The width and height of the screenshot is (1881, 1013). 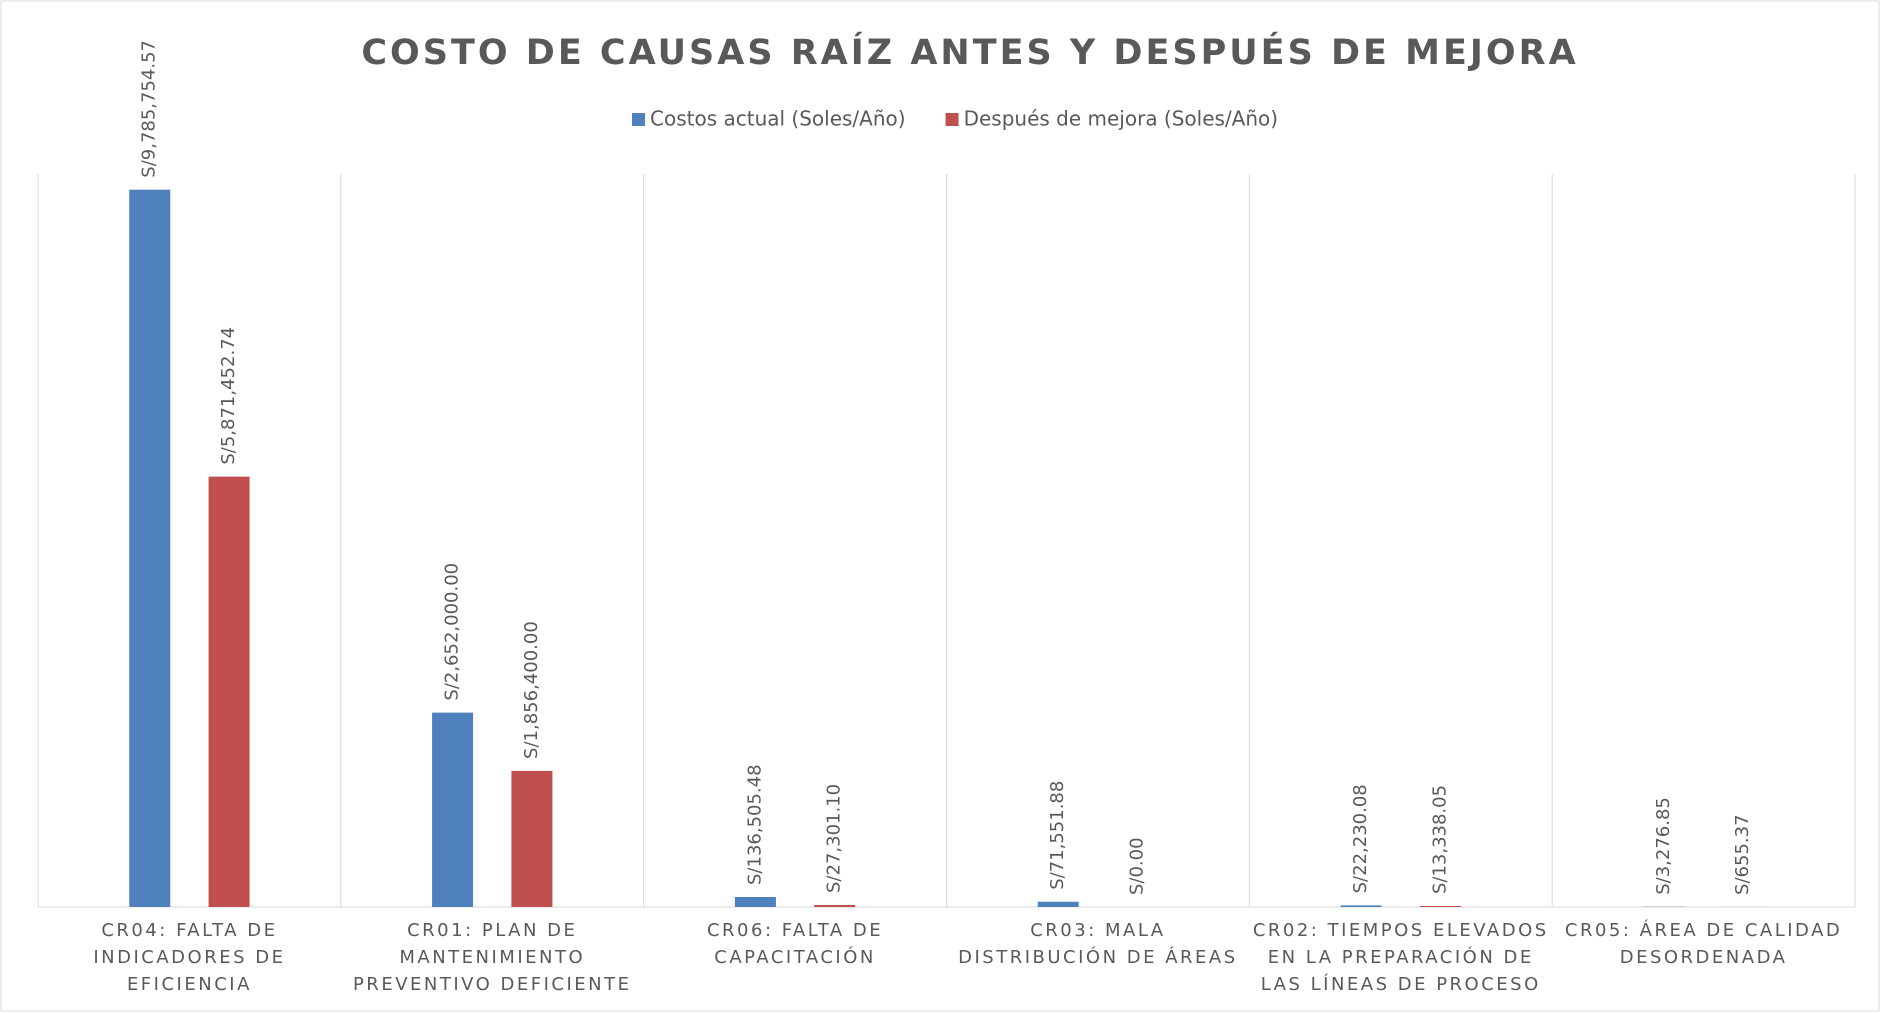 What do you see at coordinates (754, 824) in the screenshot?
I see `data-label: S/136,505.48` at bounding box center [754, 824].